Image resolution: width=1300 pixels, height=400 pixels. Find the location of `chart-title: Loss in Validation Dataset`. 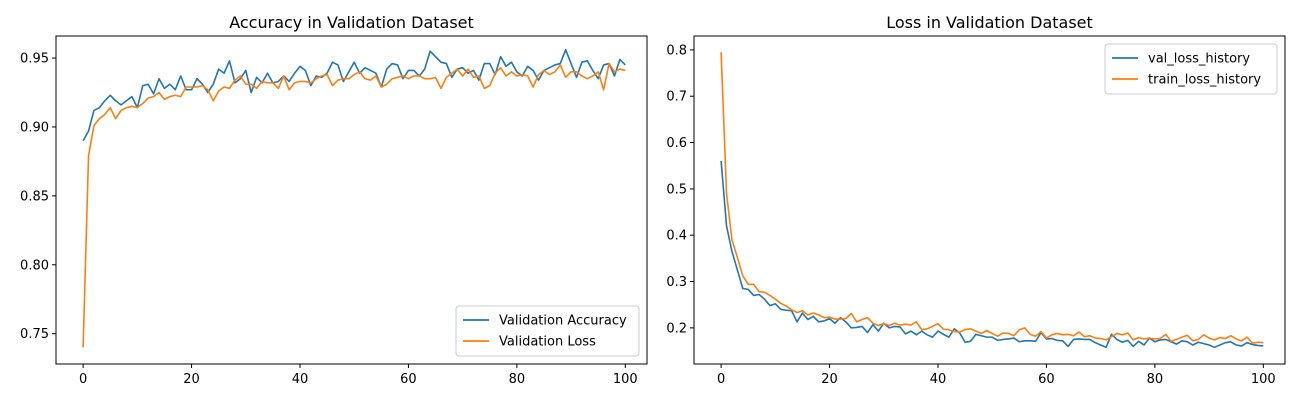

chart-title: Loss in Validation Dataset is located at coordinates (989, 22).